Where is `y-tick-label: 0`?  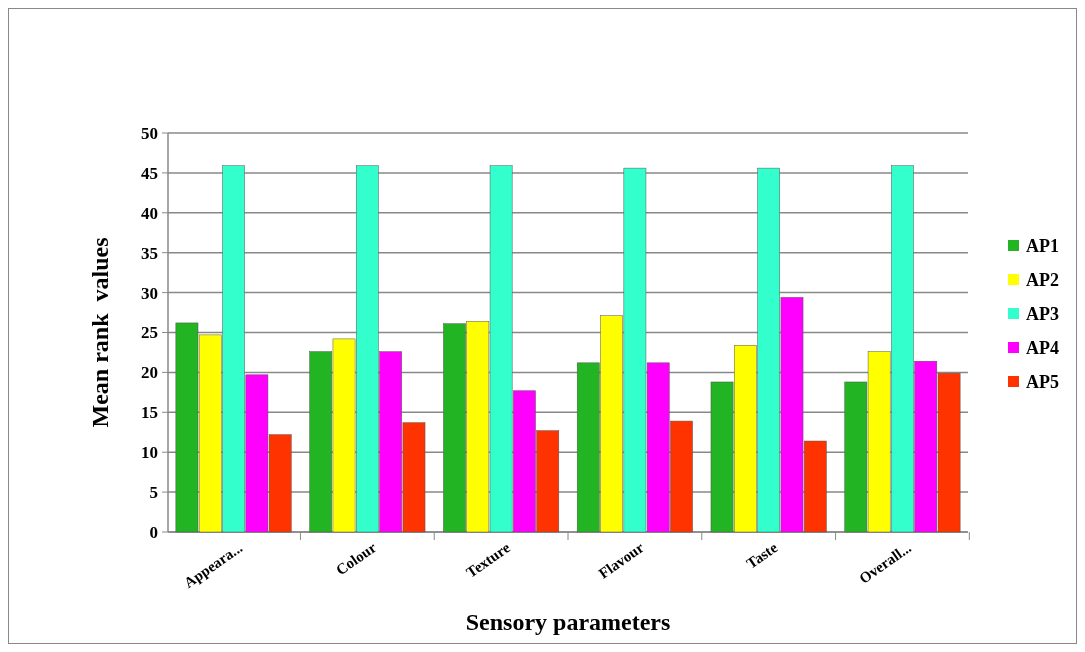
y-tick-label: 0 is located at coordinates (153, 532).